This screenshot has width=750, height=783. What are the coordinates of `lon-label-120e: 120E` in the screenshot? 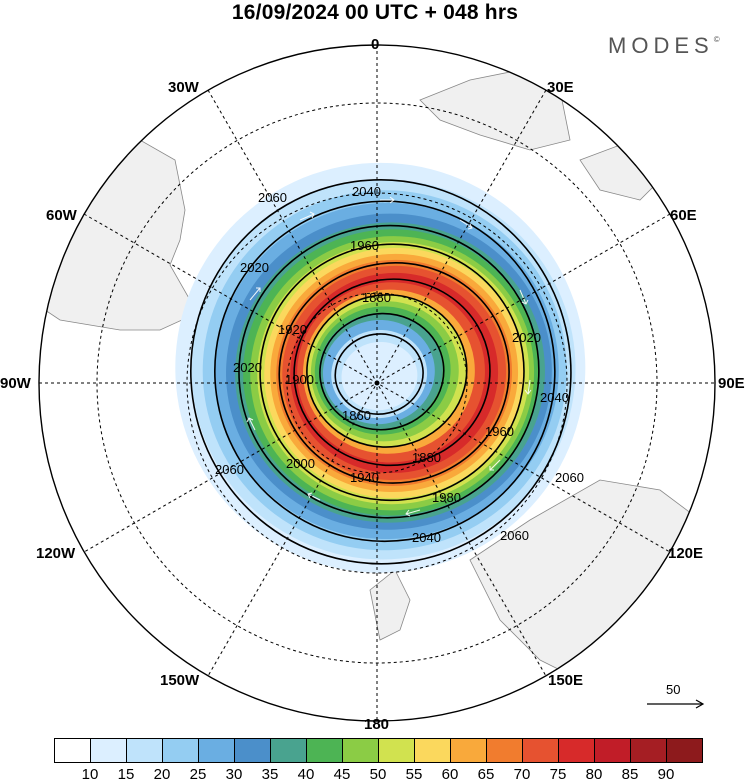 It's located at (686, 553).